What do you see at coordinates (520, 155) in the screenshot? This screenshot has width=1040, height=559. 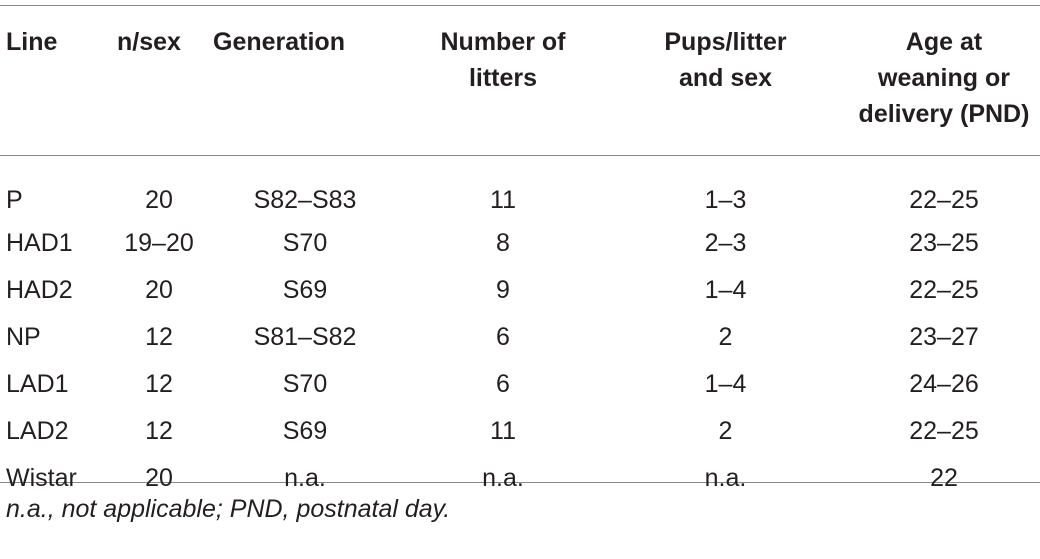 I see `header-rule` at bounding box center [520, 155].